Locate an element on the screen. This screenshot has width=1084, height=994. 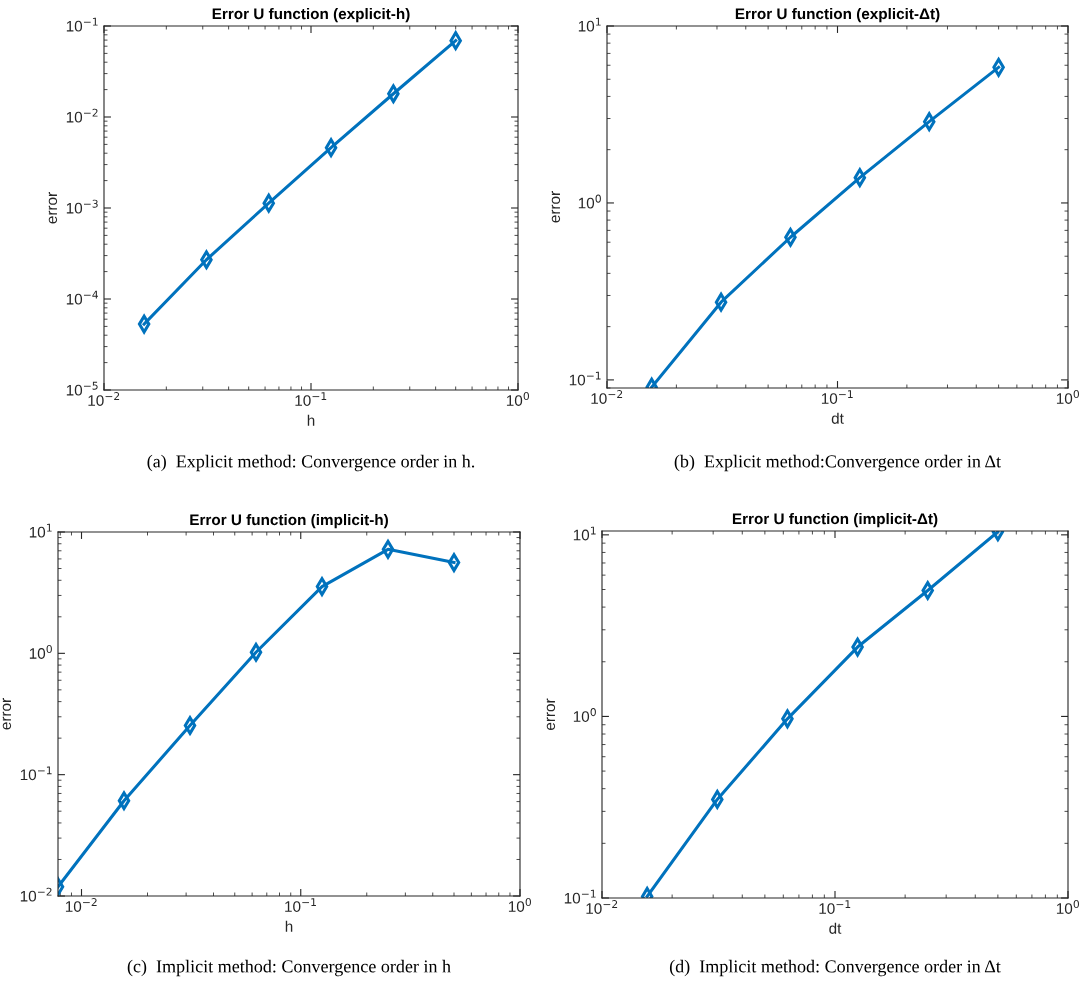
chart-title: Error U function (explicit-h) is located at coordinates (311, 15).